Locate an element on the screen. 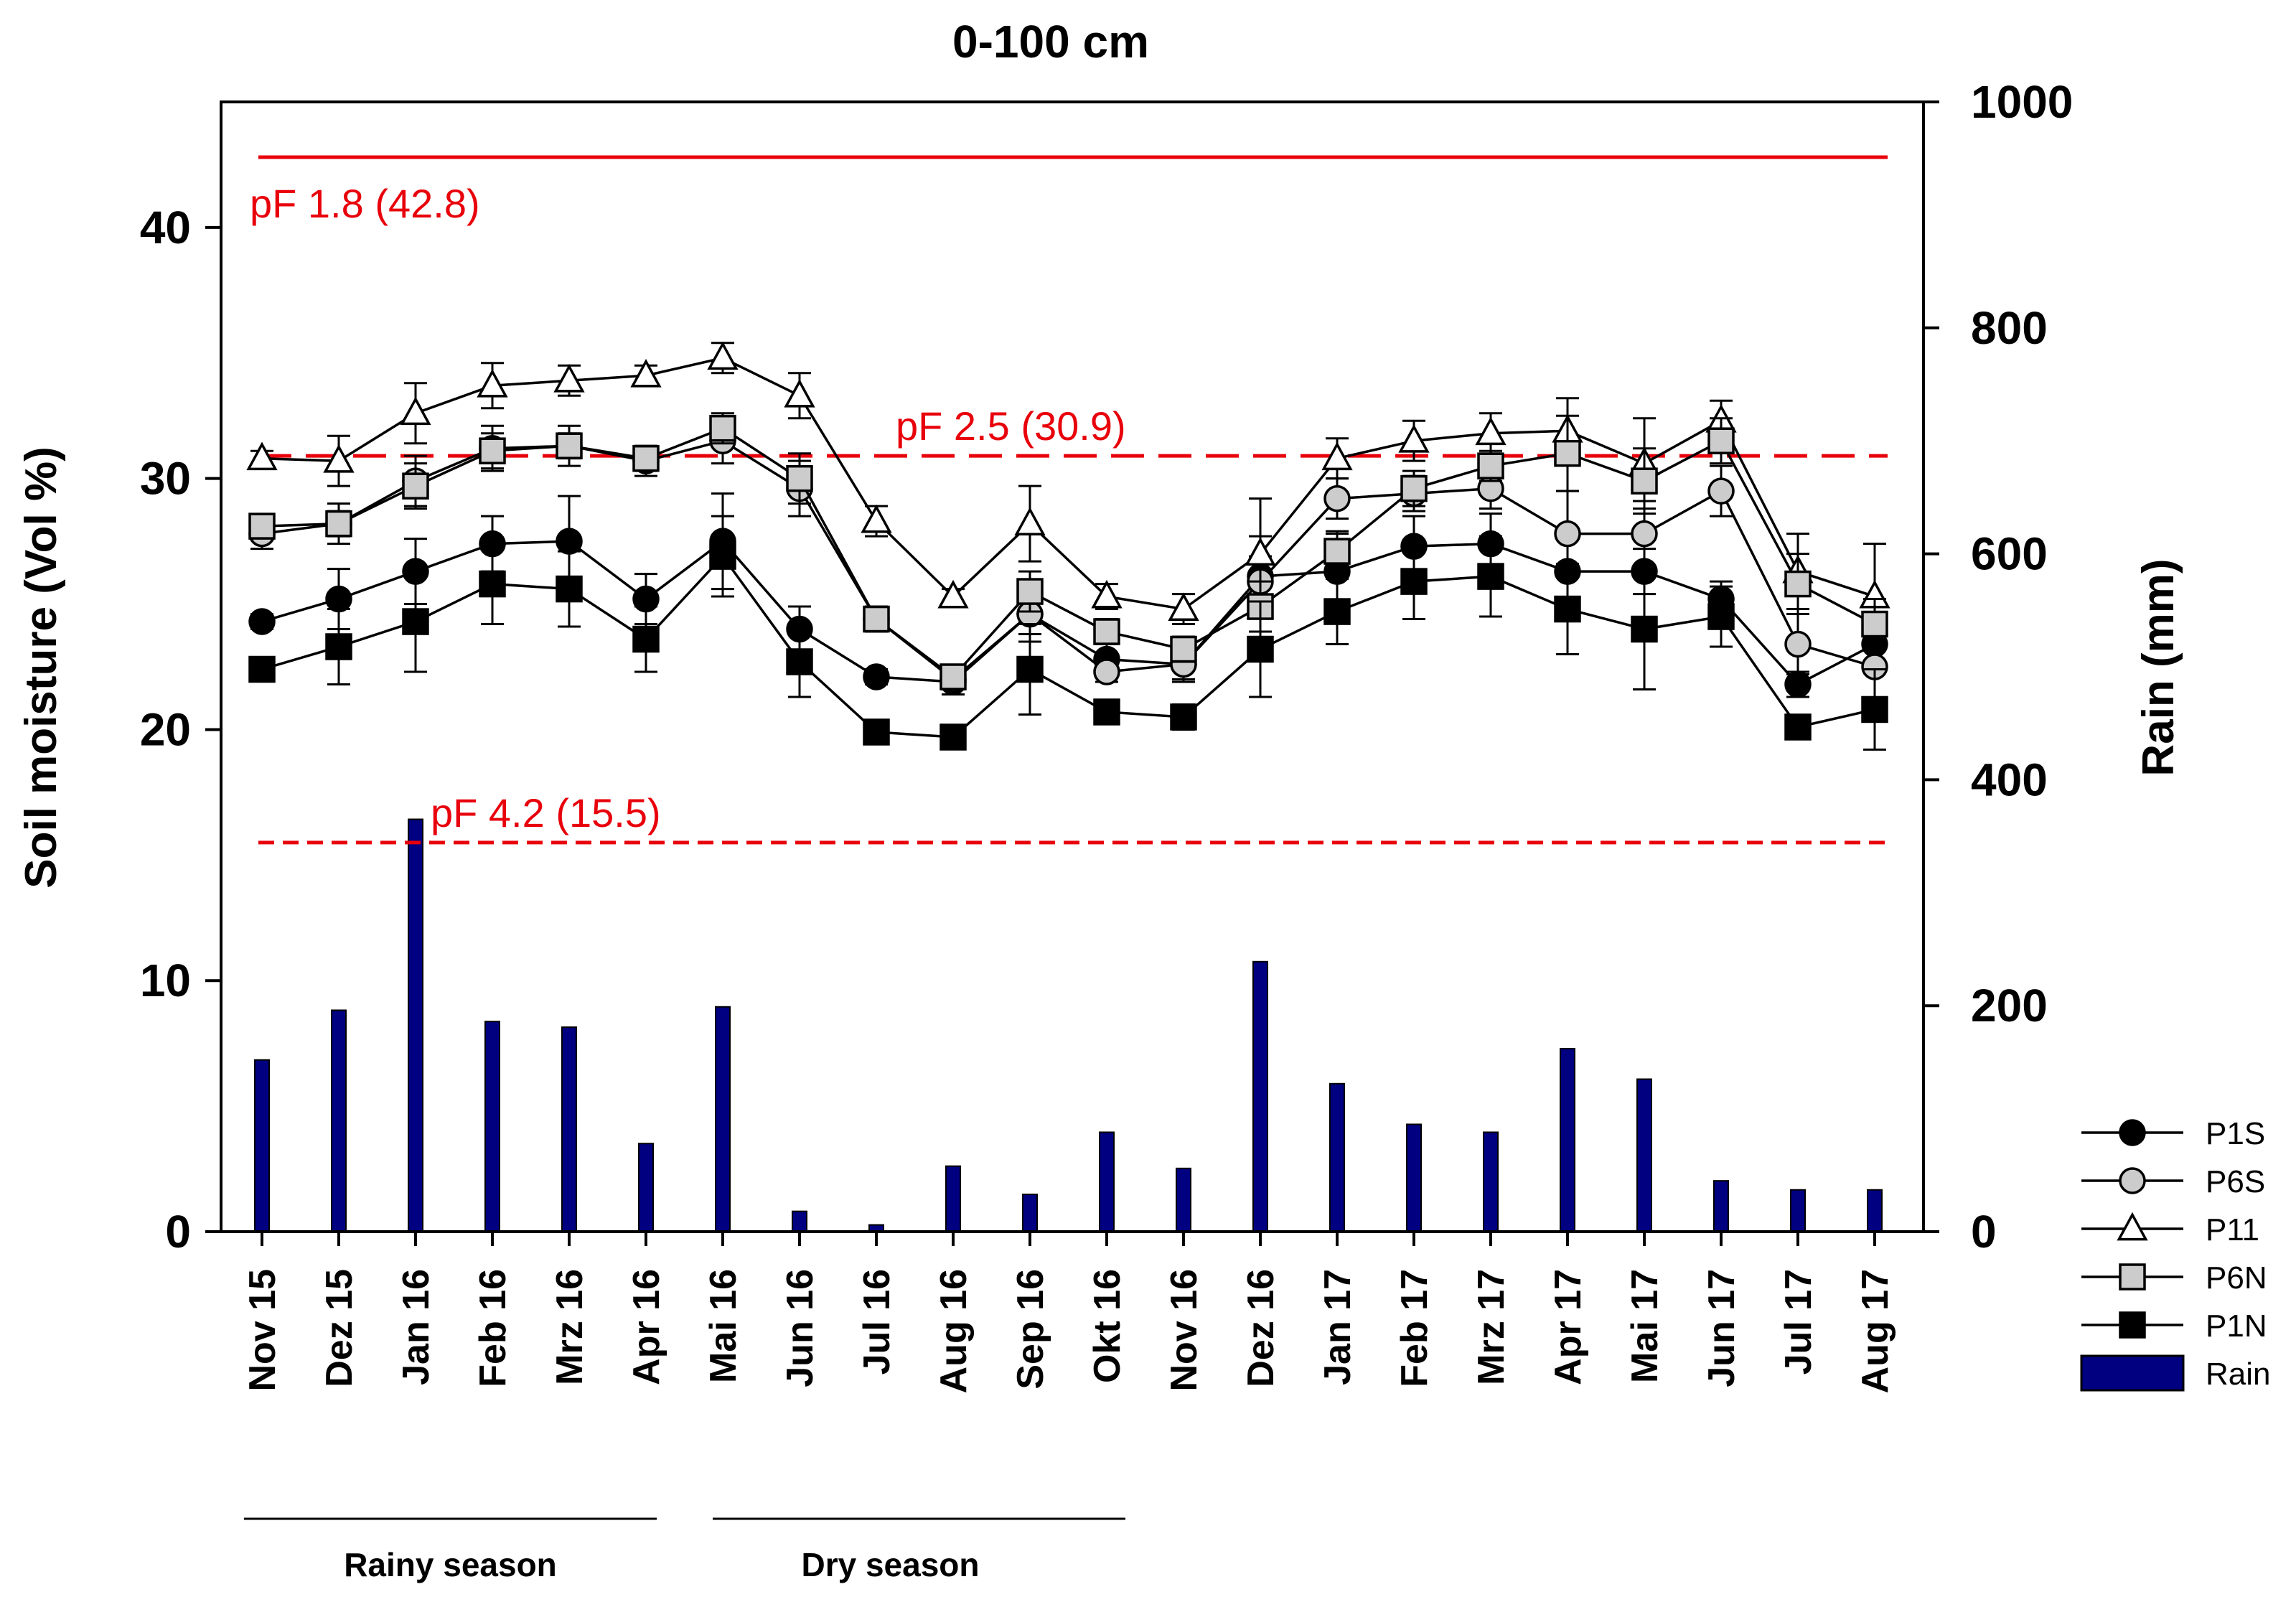 The height and width of the screenshot is (1597, 2296). x-tick-label: Aug 16 is located at coordinates (954, 1331).